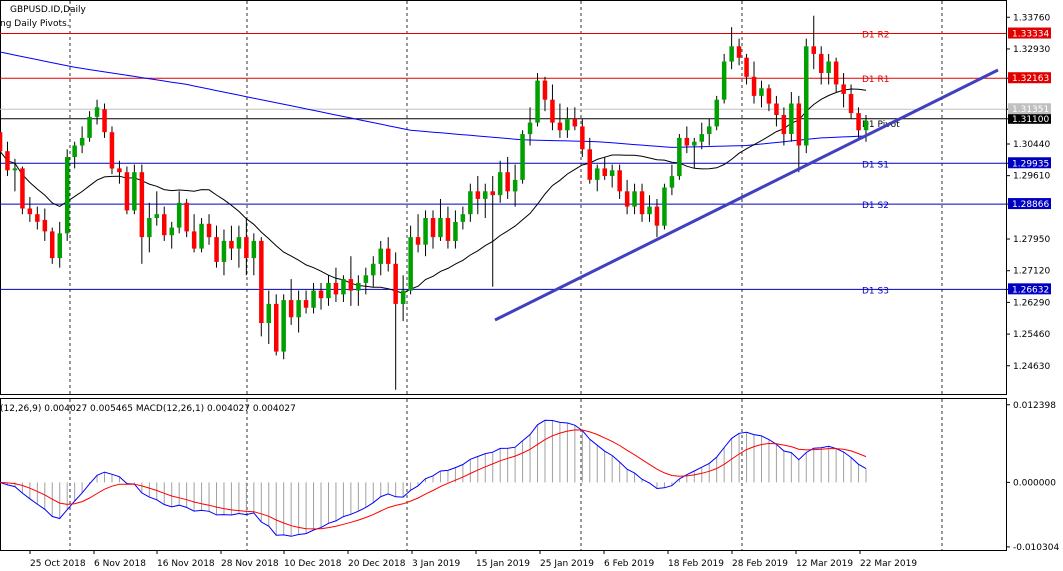 This screenshot has width=1063, height=571. What do you see at coordinates (186, 564) in the screenshot?
I see `time-tick-label: 16 Nov 2018` at bounding box center [186, 564].